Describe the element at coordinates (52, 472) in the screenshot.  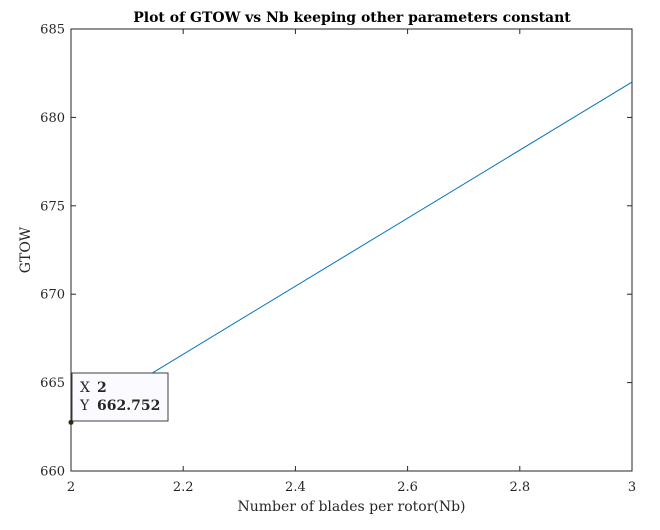
I see `y-tick-label: 660` at that location.